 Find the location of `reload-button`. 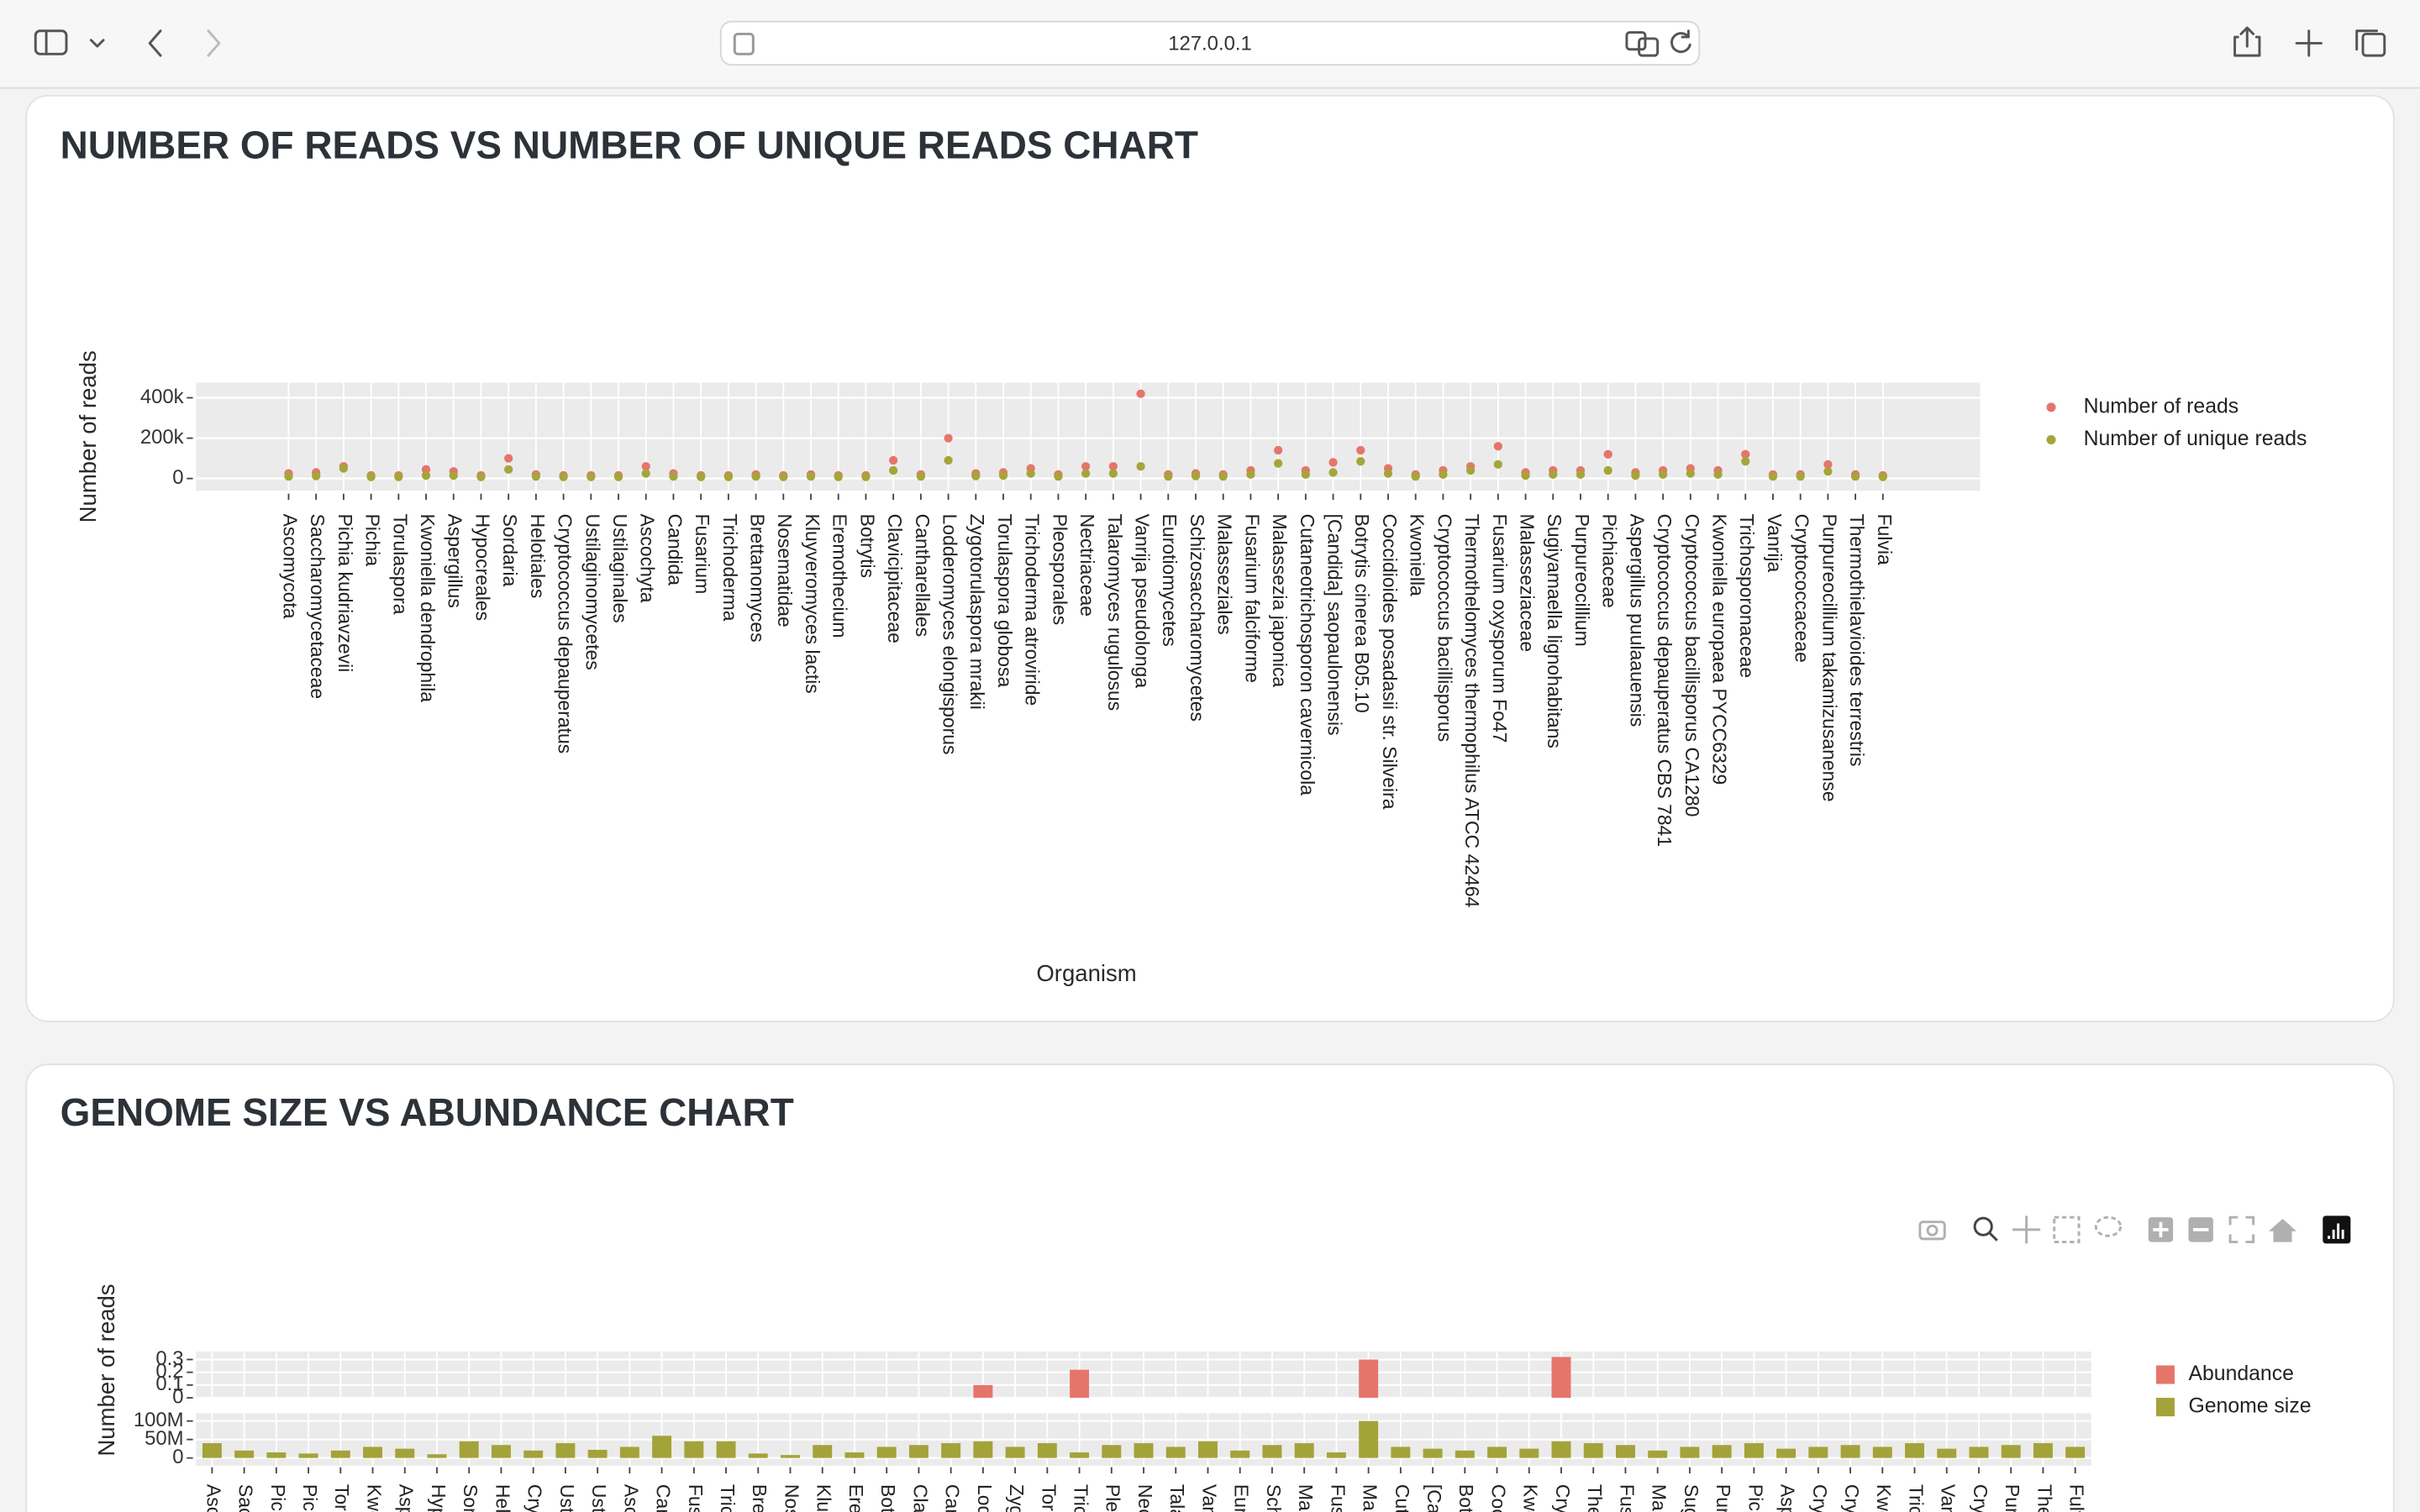

reload-button is located at coordinates (1680, 41).